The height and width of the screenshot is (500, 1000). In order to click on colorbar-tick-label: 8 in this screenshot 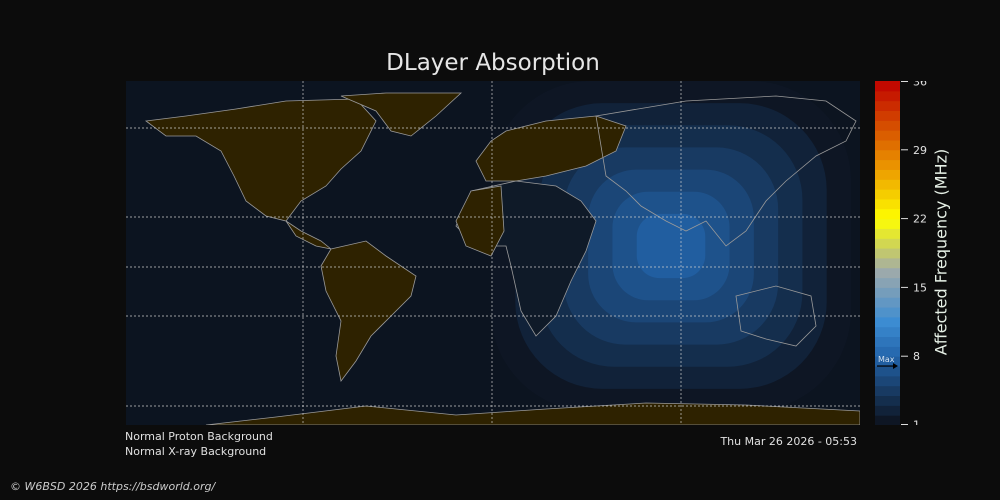, I will do `click(916, 356)`.